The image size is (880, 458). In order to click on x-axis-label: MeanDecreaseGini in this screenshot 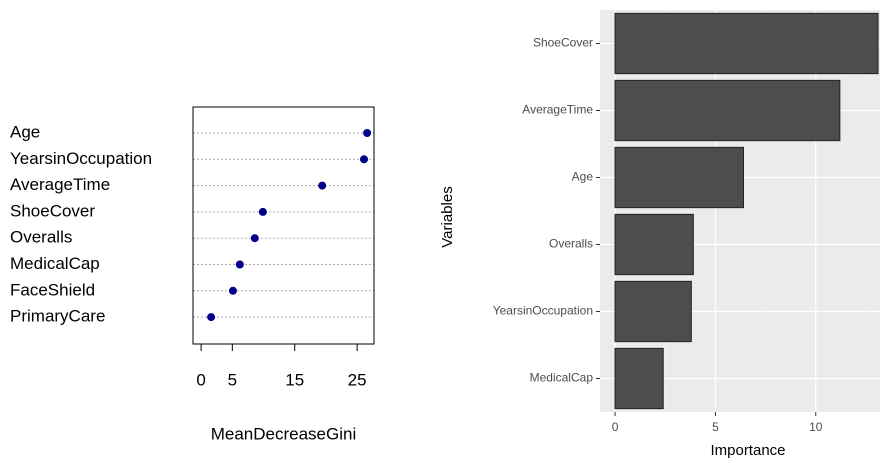, I will do `click(284, 433)`.